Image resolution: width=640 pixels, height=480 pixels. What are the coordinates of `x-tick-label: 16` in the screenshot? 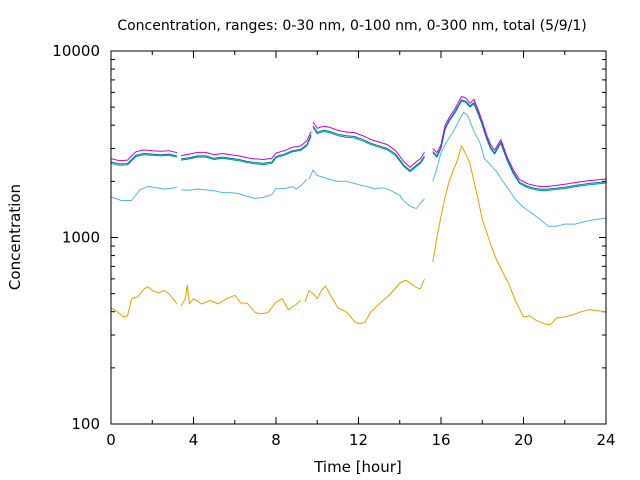 It's located at (440, 440).